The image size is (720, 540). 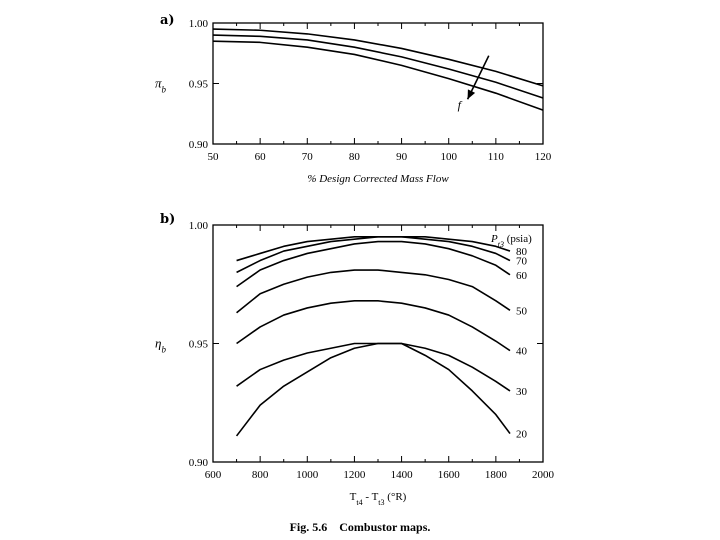 What do you see at coordinates (496, 157) in the screenshot?
I see `x-tick-label: 110` at bounding box center [496, 157].